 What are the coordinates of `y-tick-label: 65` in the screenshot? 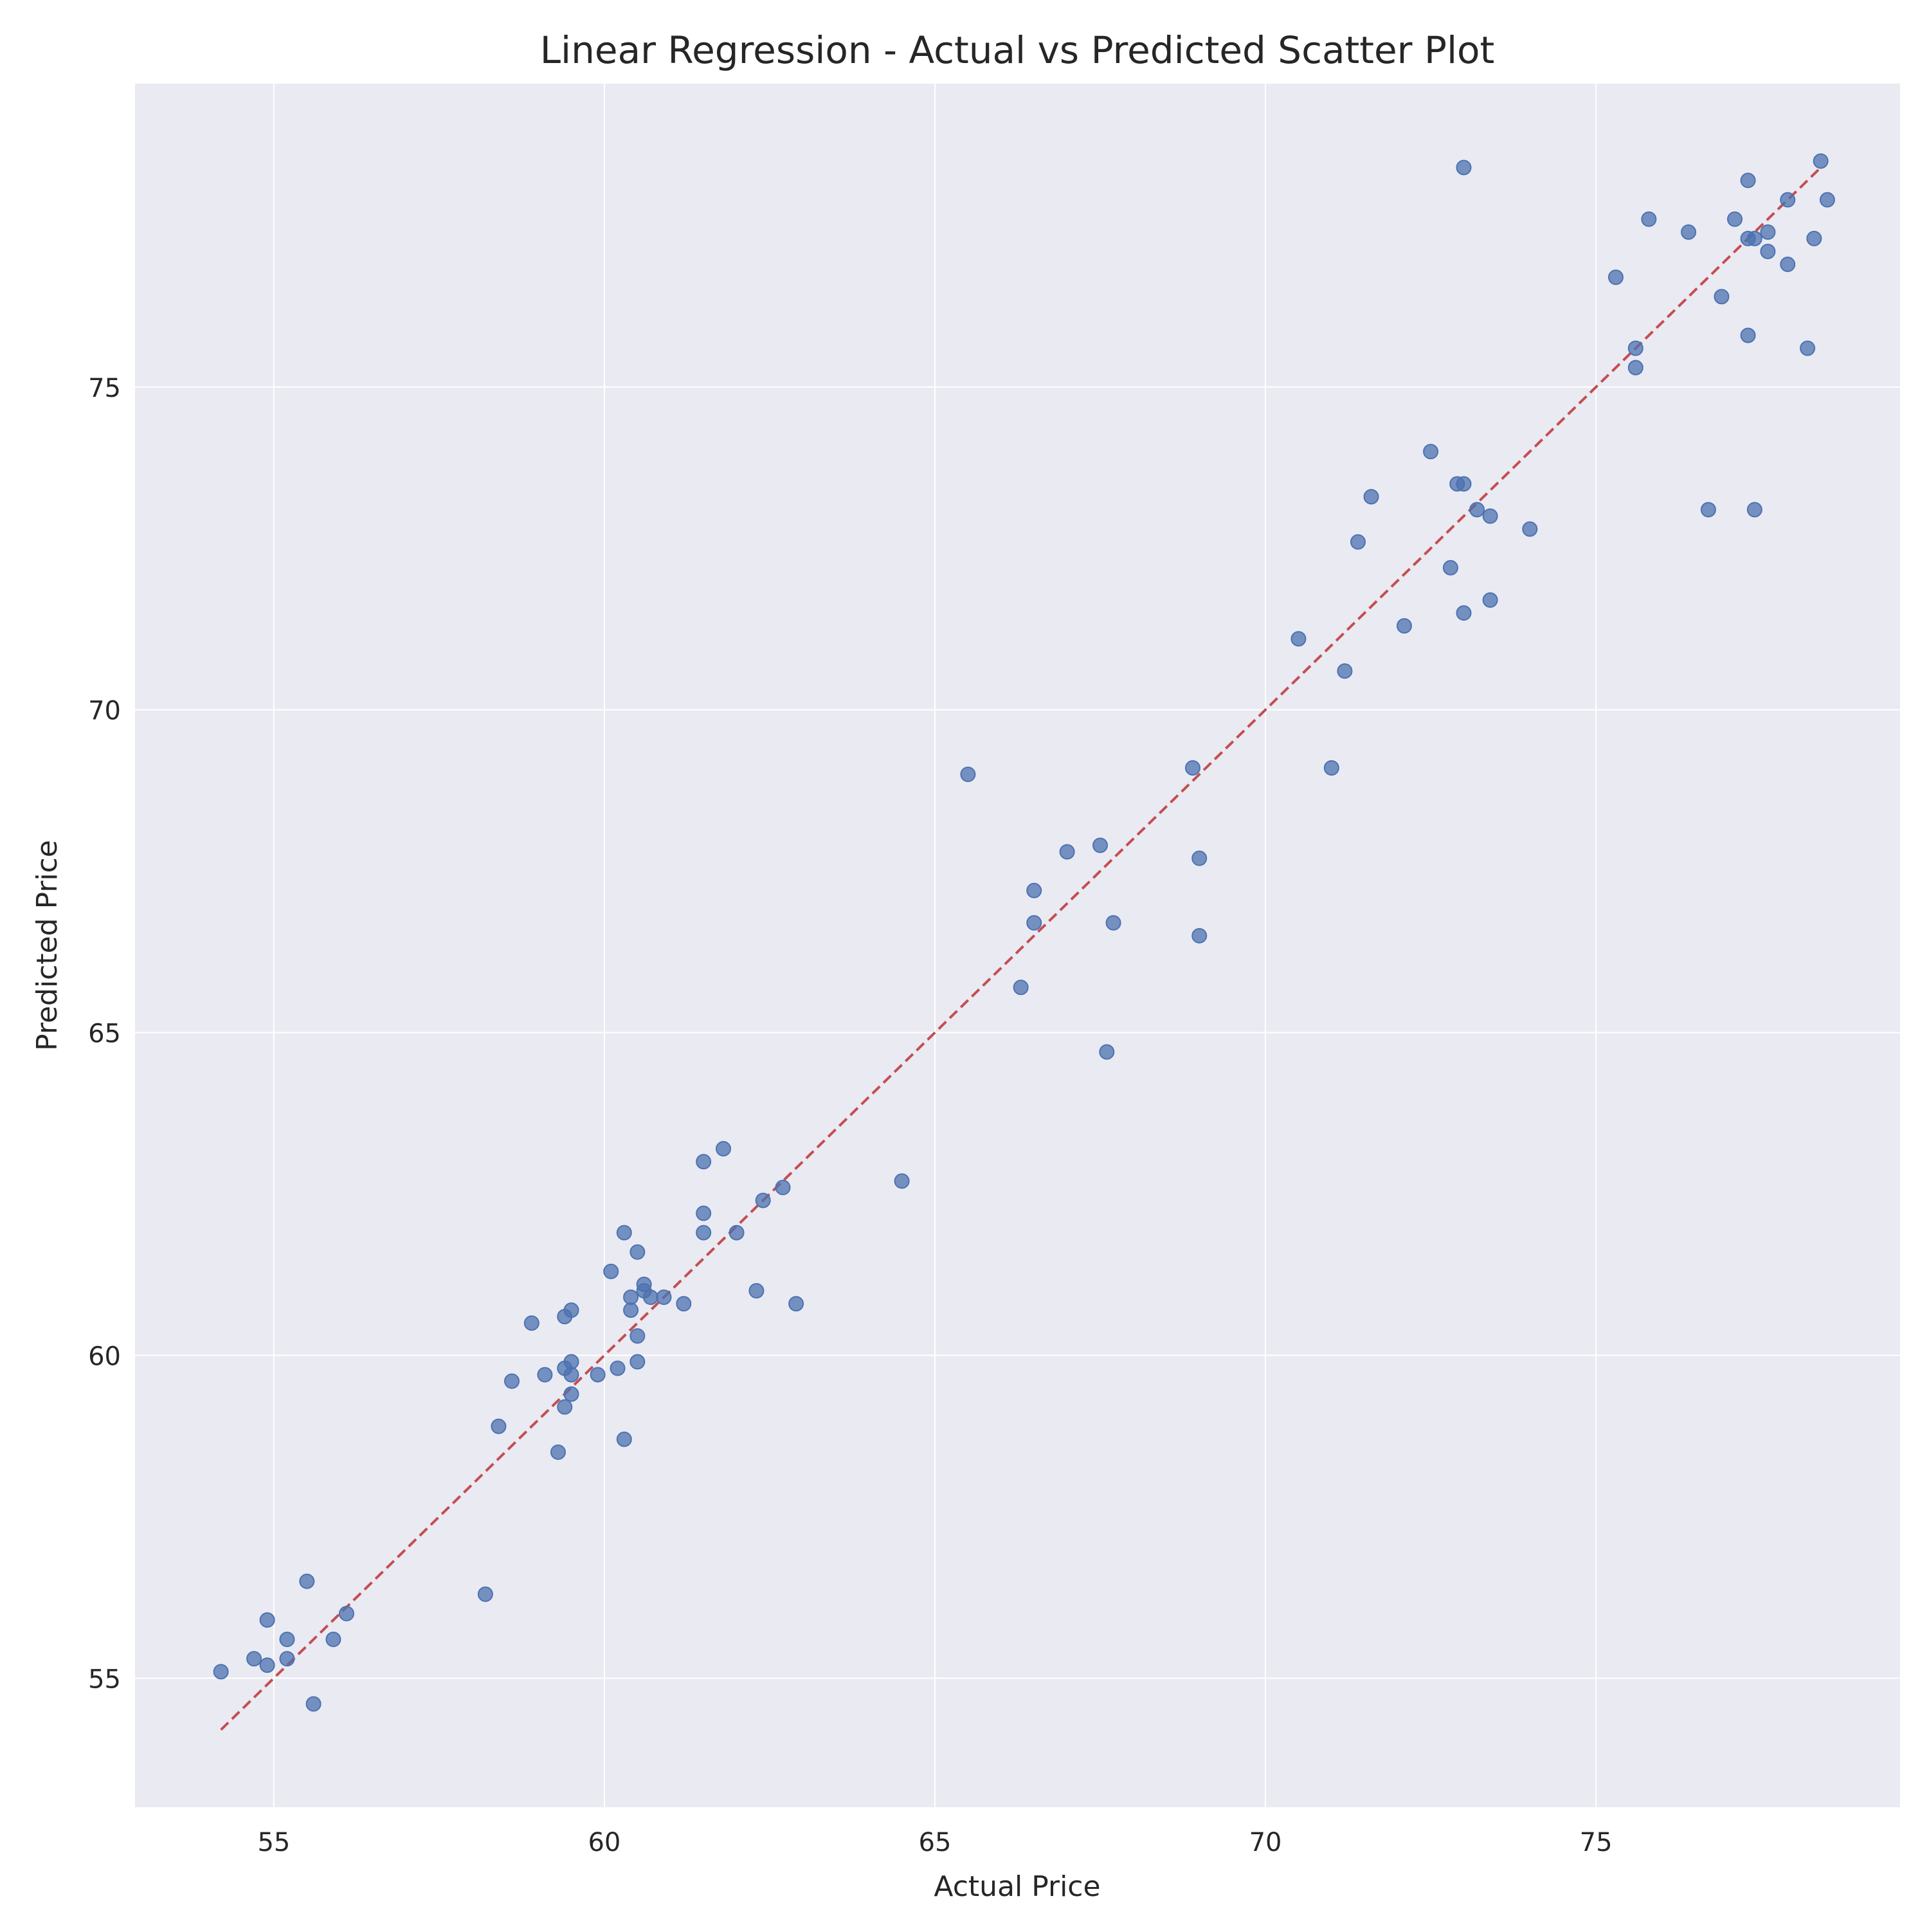 It's located at (105, 1034).